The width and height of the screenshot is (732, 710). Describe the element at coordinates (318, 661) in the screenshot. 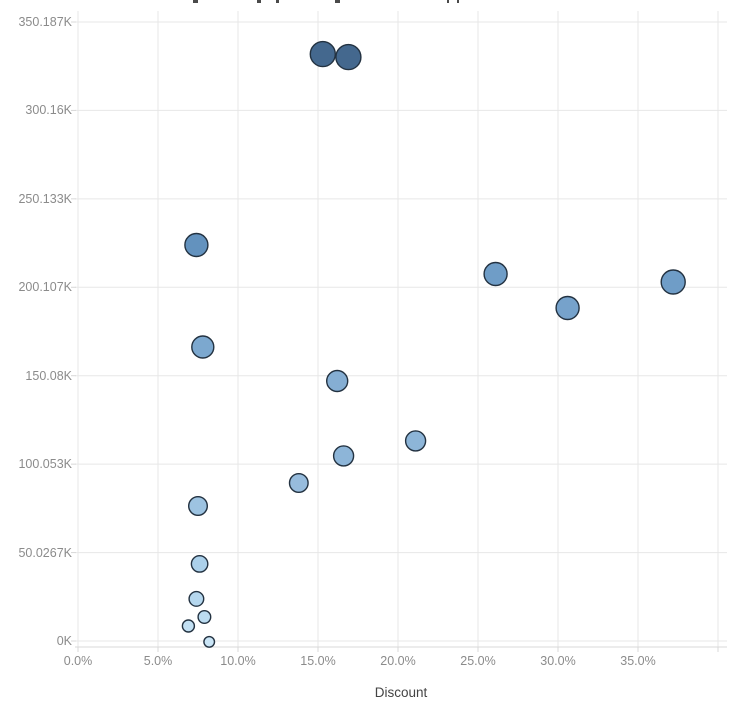

I see `x-tick-label: 15.0%` at that location.